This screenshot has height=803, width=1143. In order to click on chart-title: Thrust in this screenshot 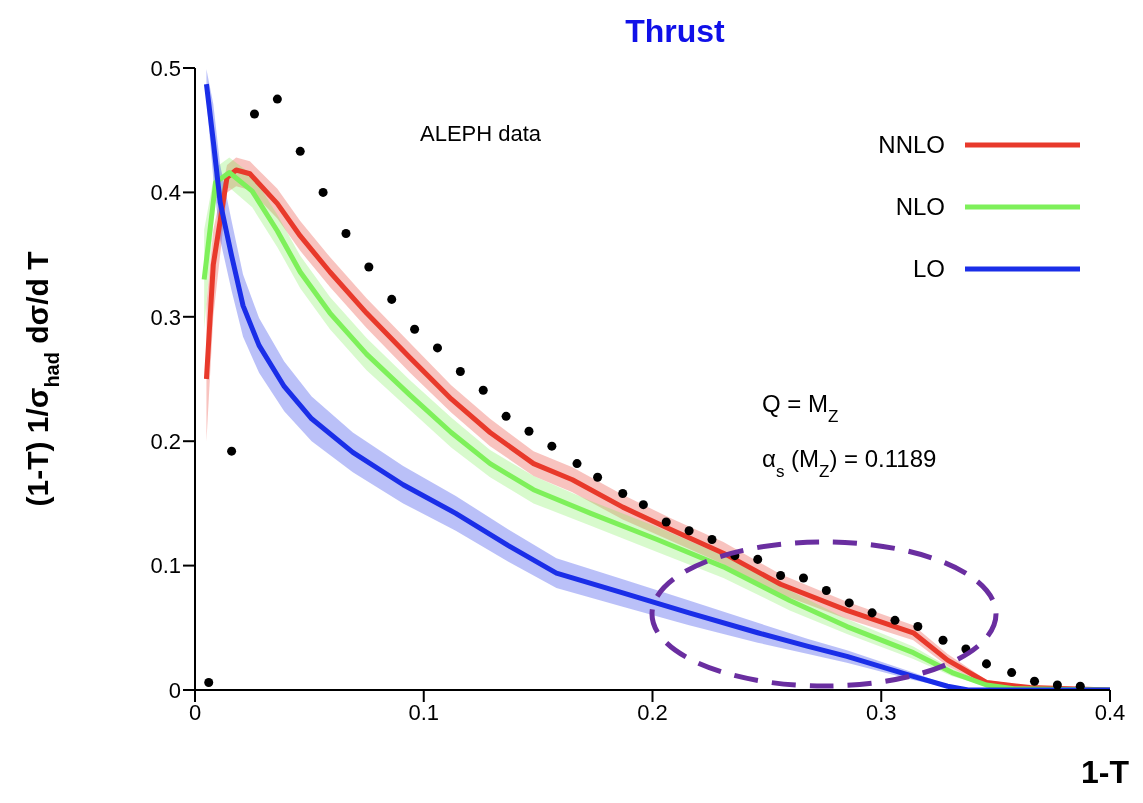, I will do `click(675, 31)`.